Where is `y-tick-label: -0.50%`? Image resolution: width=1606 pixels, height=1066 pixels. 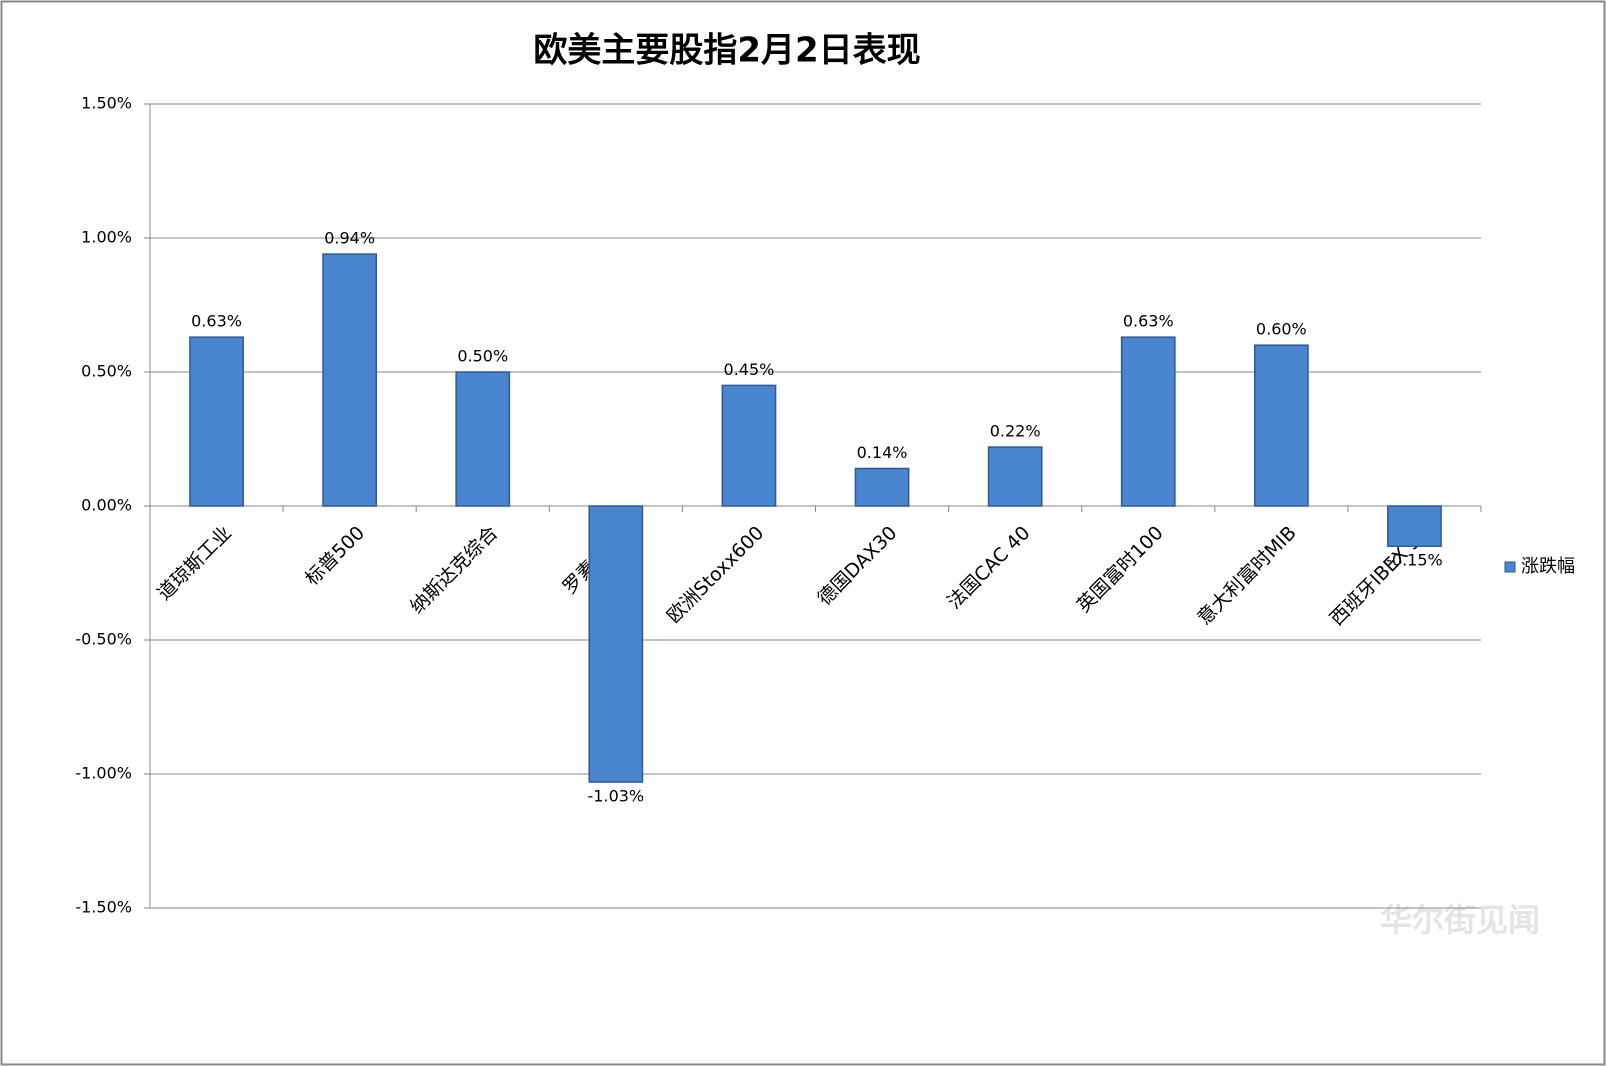
y-tick-label: -0.50% is located at coordinates (103, 639).